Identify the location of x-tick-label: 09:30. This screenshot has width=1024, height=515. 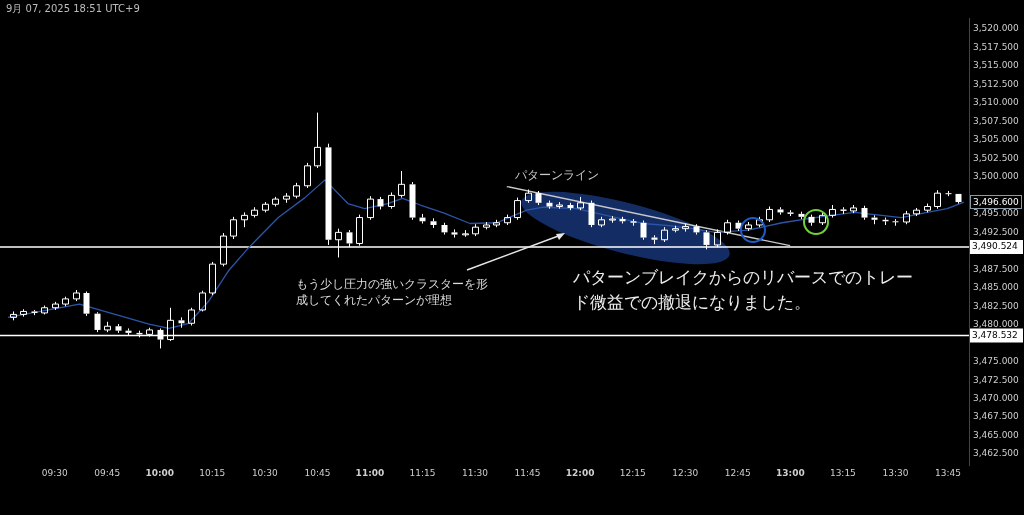
(54, 472).